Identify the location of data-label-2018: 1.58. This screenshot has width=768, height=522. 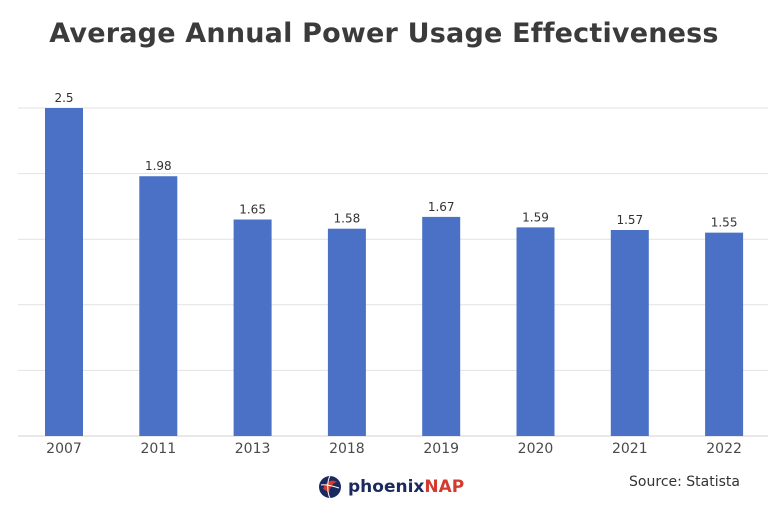
(347, 219).